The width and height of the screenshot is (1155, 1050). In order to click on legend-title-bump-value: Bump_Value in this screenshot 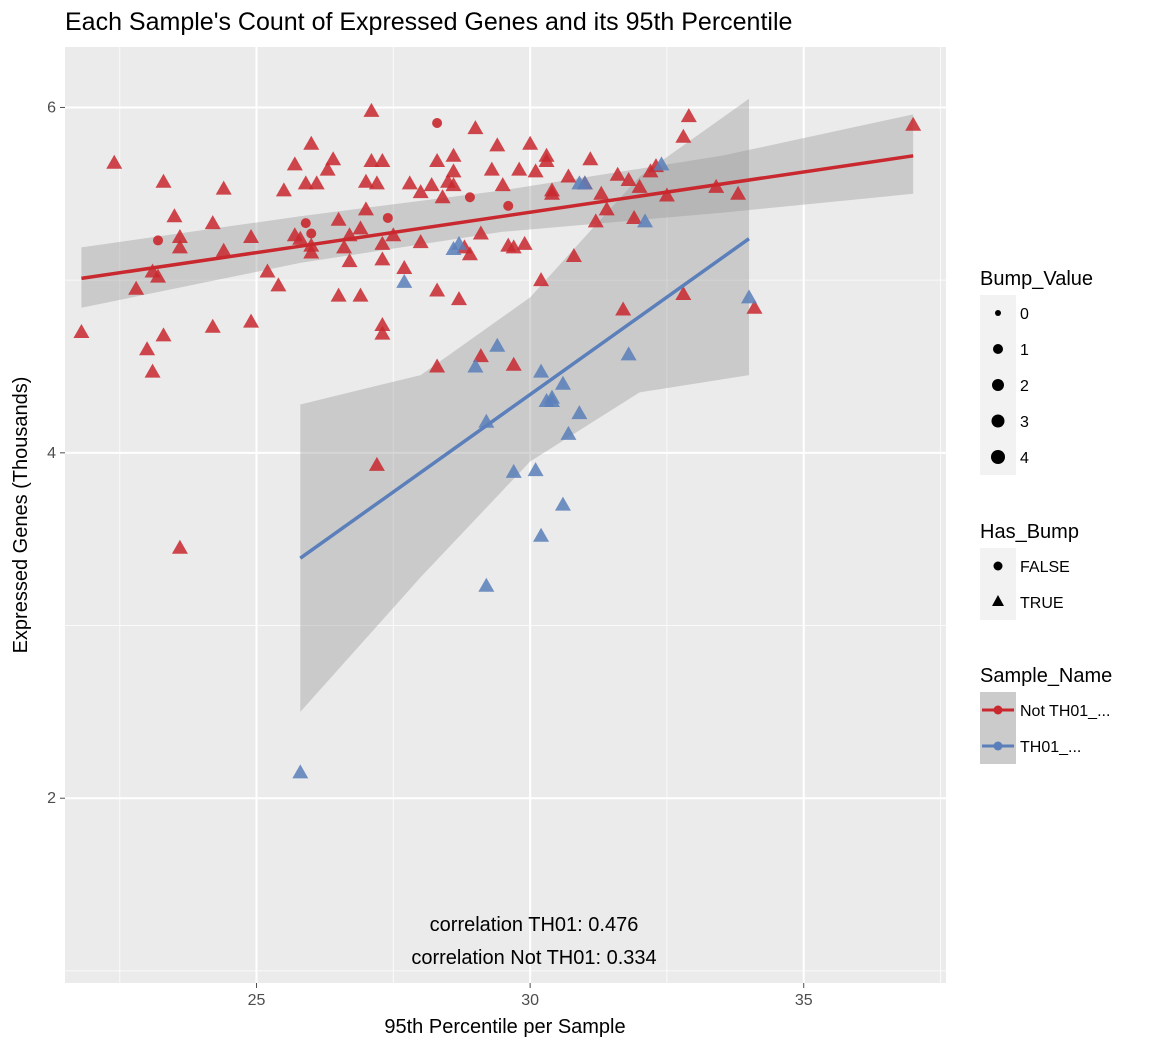, I will do `click(1036, 279)`.